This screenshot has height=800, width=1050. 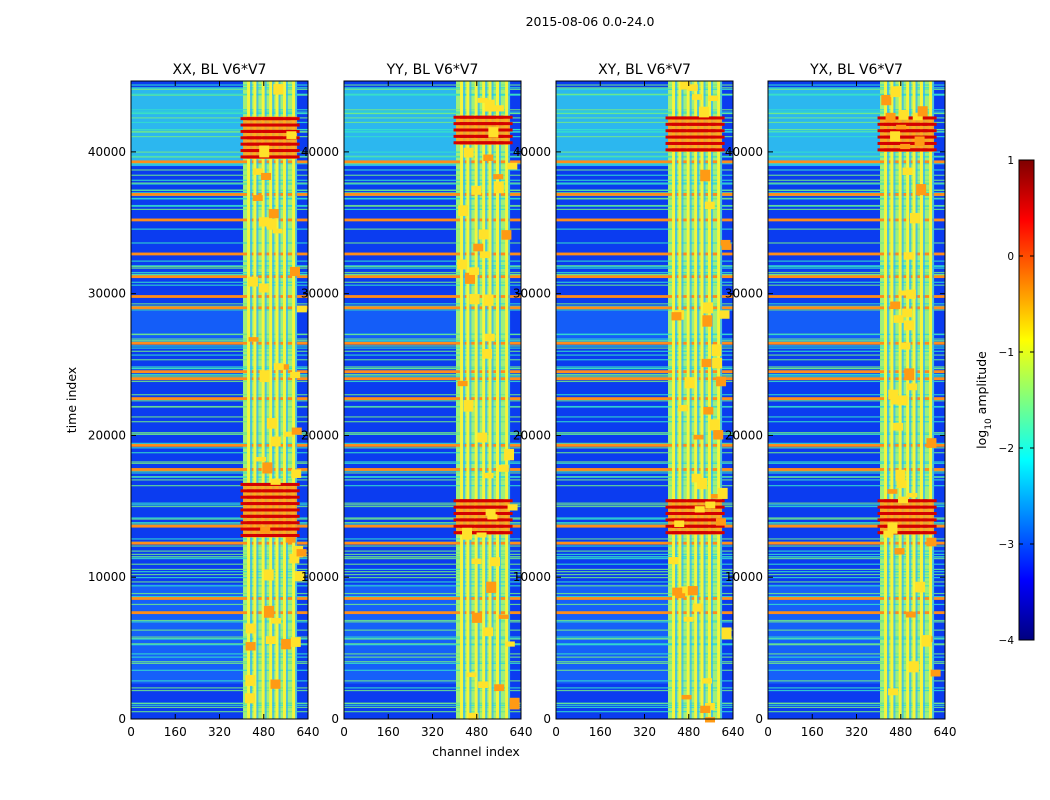 What do you see at coordinates (856, 732) in the screenshot?
I see `x-tick-label: 320` at bounding box center [856, 732].